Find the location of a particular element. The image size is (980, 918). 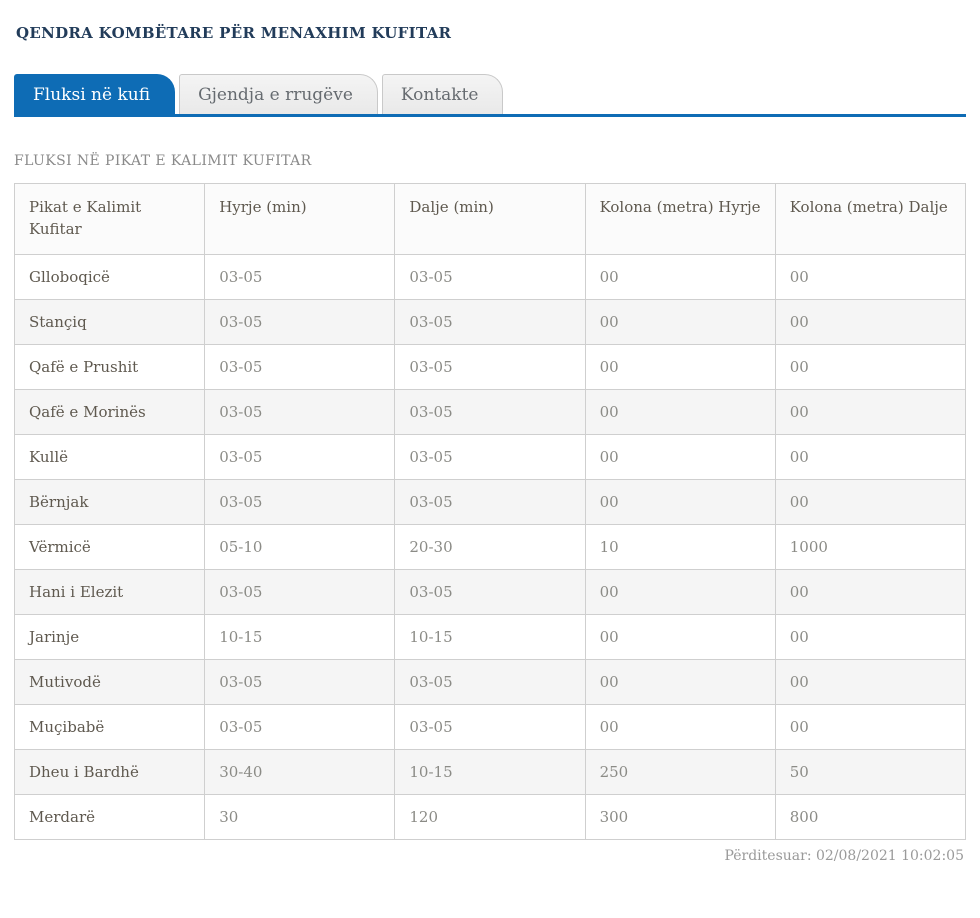

crossing-name: Qafë e Prushit is located at coordinates (109, 366).